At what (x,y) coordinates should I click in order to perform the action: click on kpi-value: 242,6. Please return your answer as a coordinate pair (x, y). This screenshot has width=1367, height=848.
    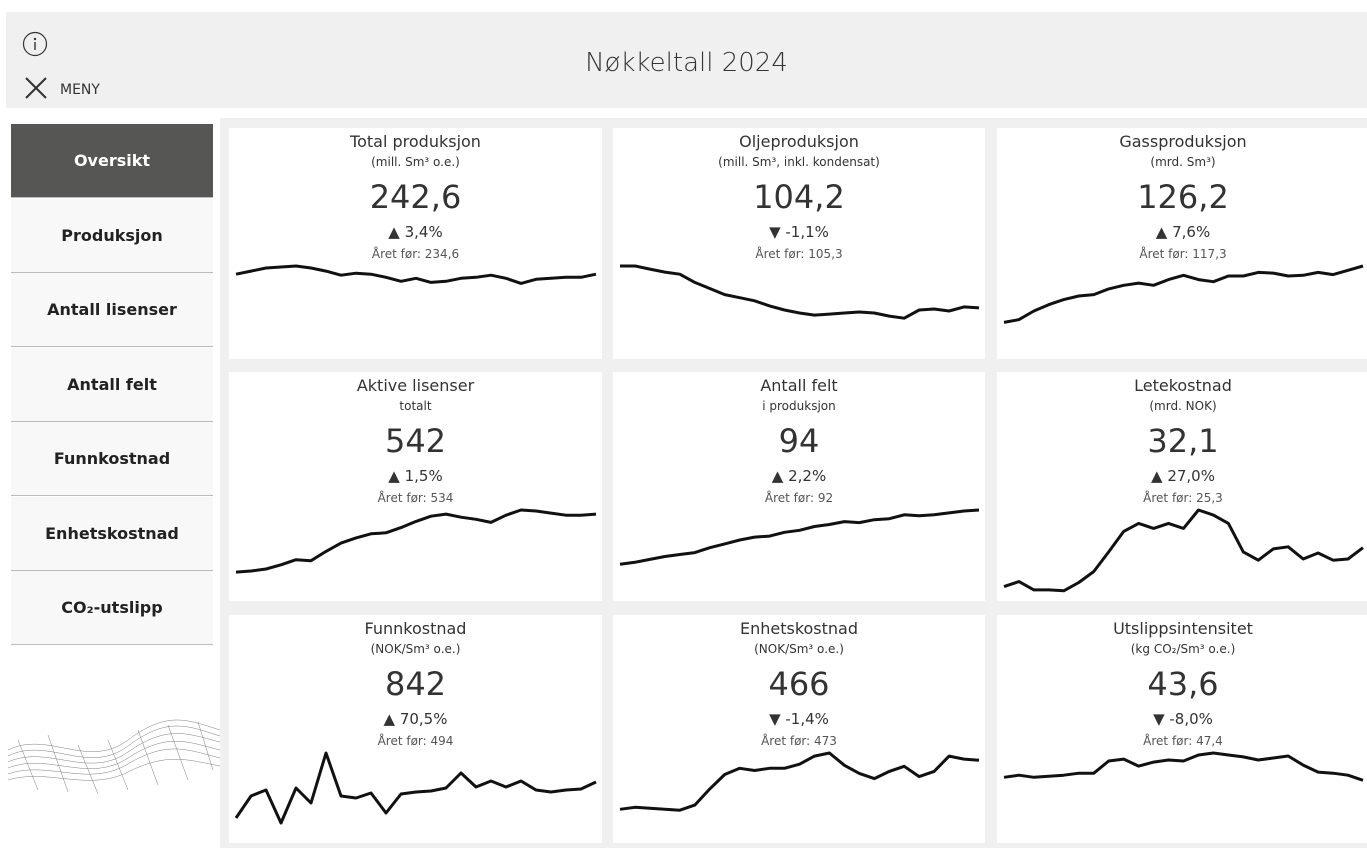
    Looking at the image, I should click on (415, 197).